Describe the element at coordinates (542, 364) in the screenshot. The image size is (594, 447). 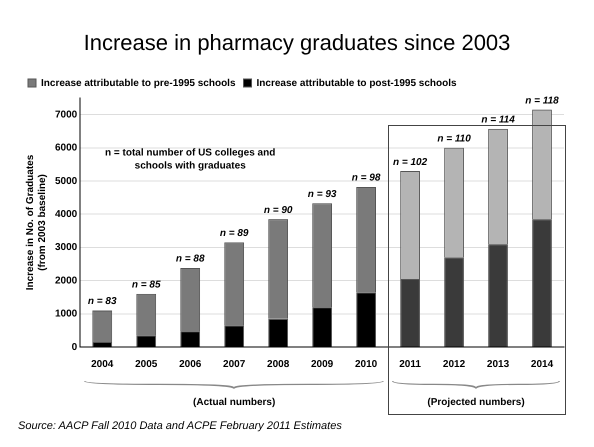
I see `x-tick-label: 2014` at that location.